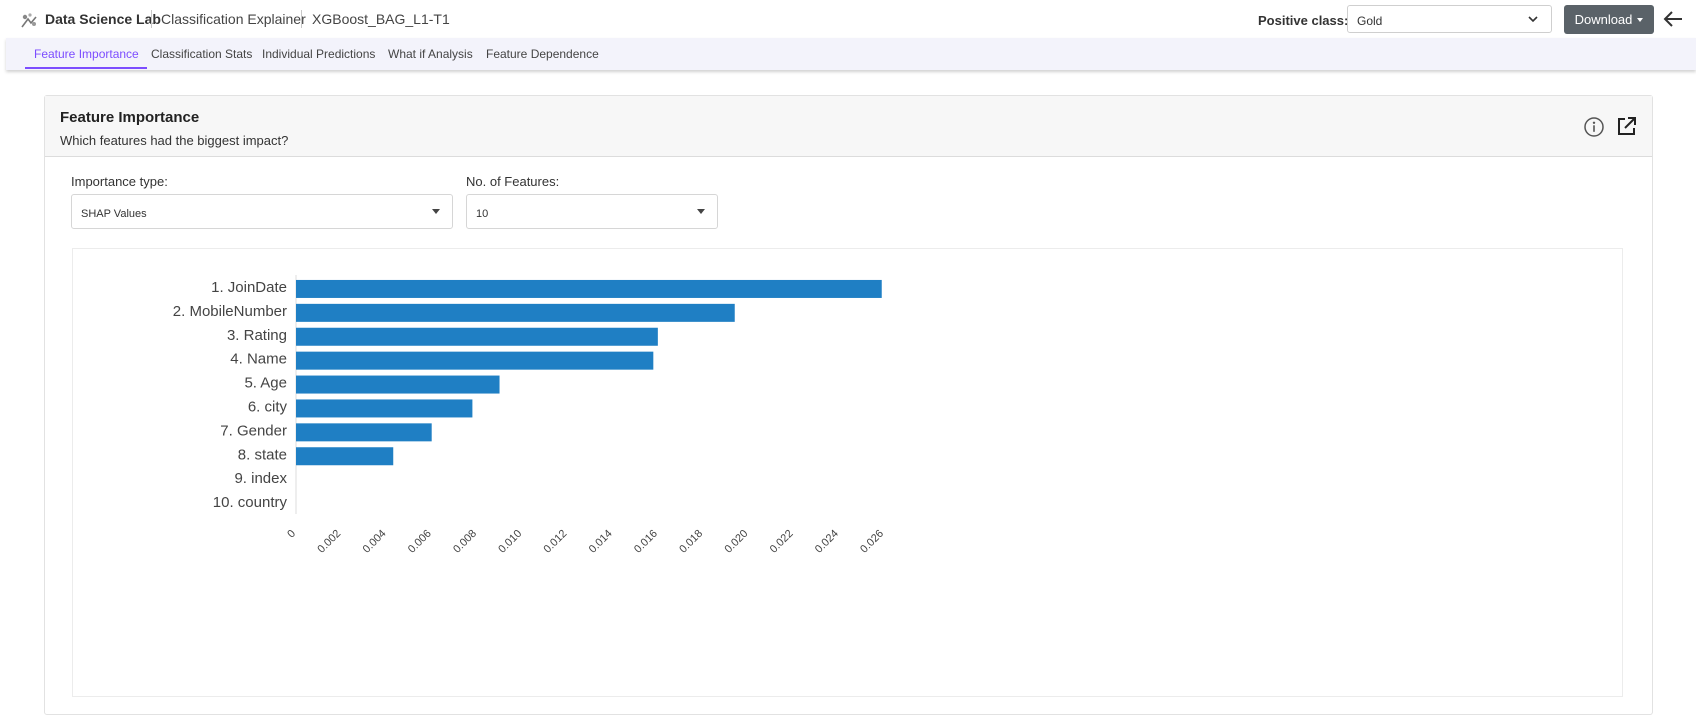  I want to click on tab-classification-stats: Classification Stats, so click(202, 54).